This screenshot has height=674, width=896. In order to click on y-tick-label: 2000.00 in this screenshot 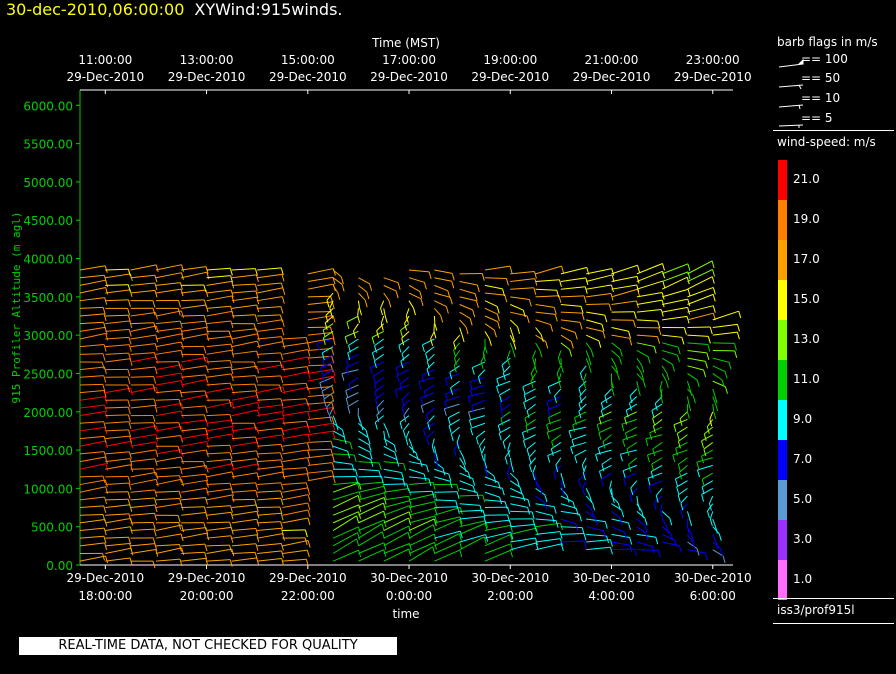, I will do `click(48, 413)`.